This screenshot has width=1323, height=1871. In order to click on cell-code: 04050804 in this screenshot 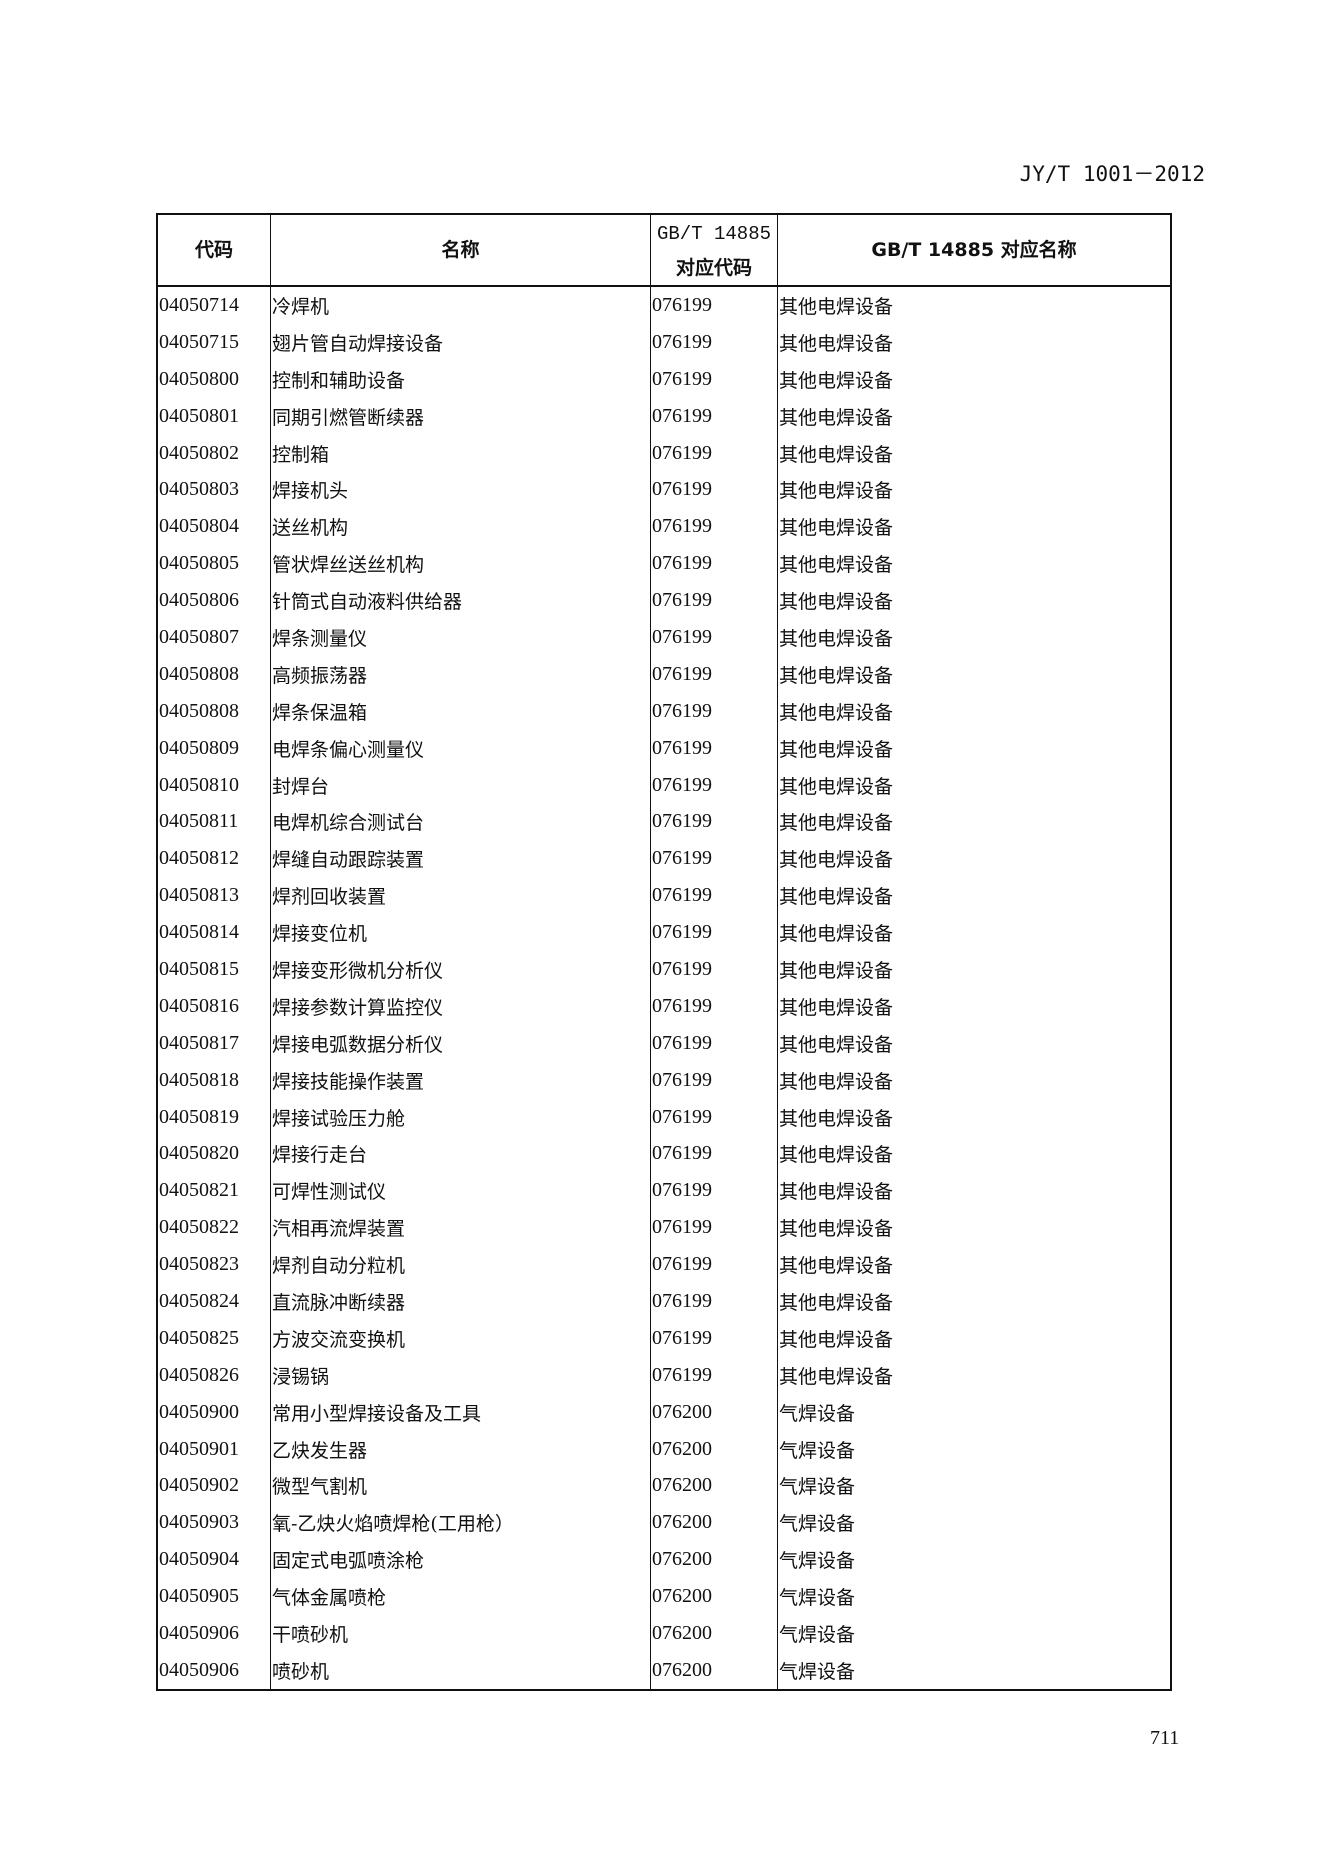, I will do `click(213, 527)`.